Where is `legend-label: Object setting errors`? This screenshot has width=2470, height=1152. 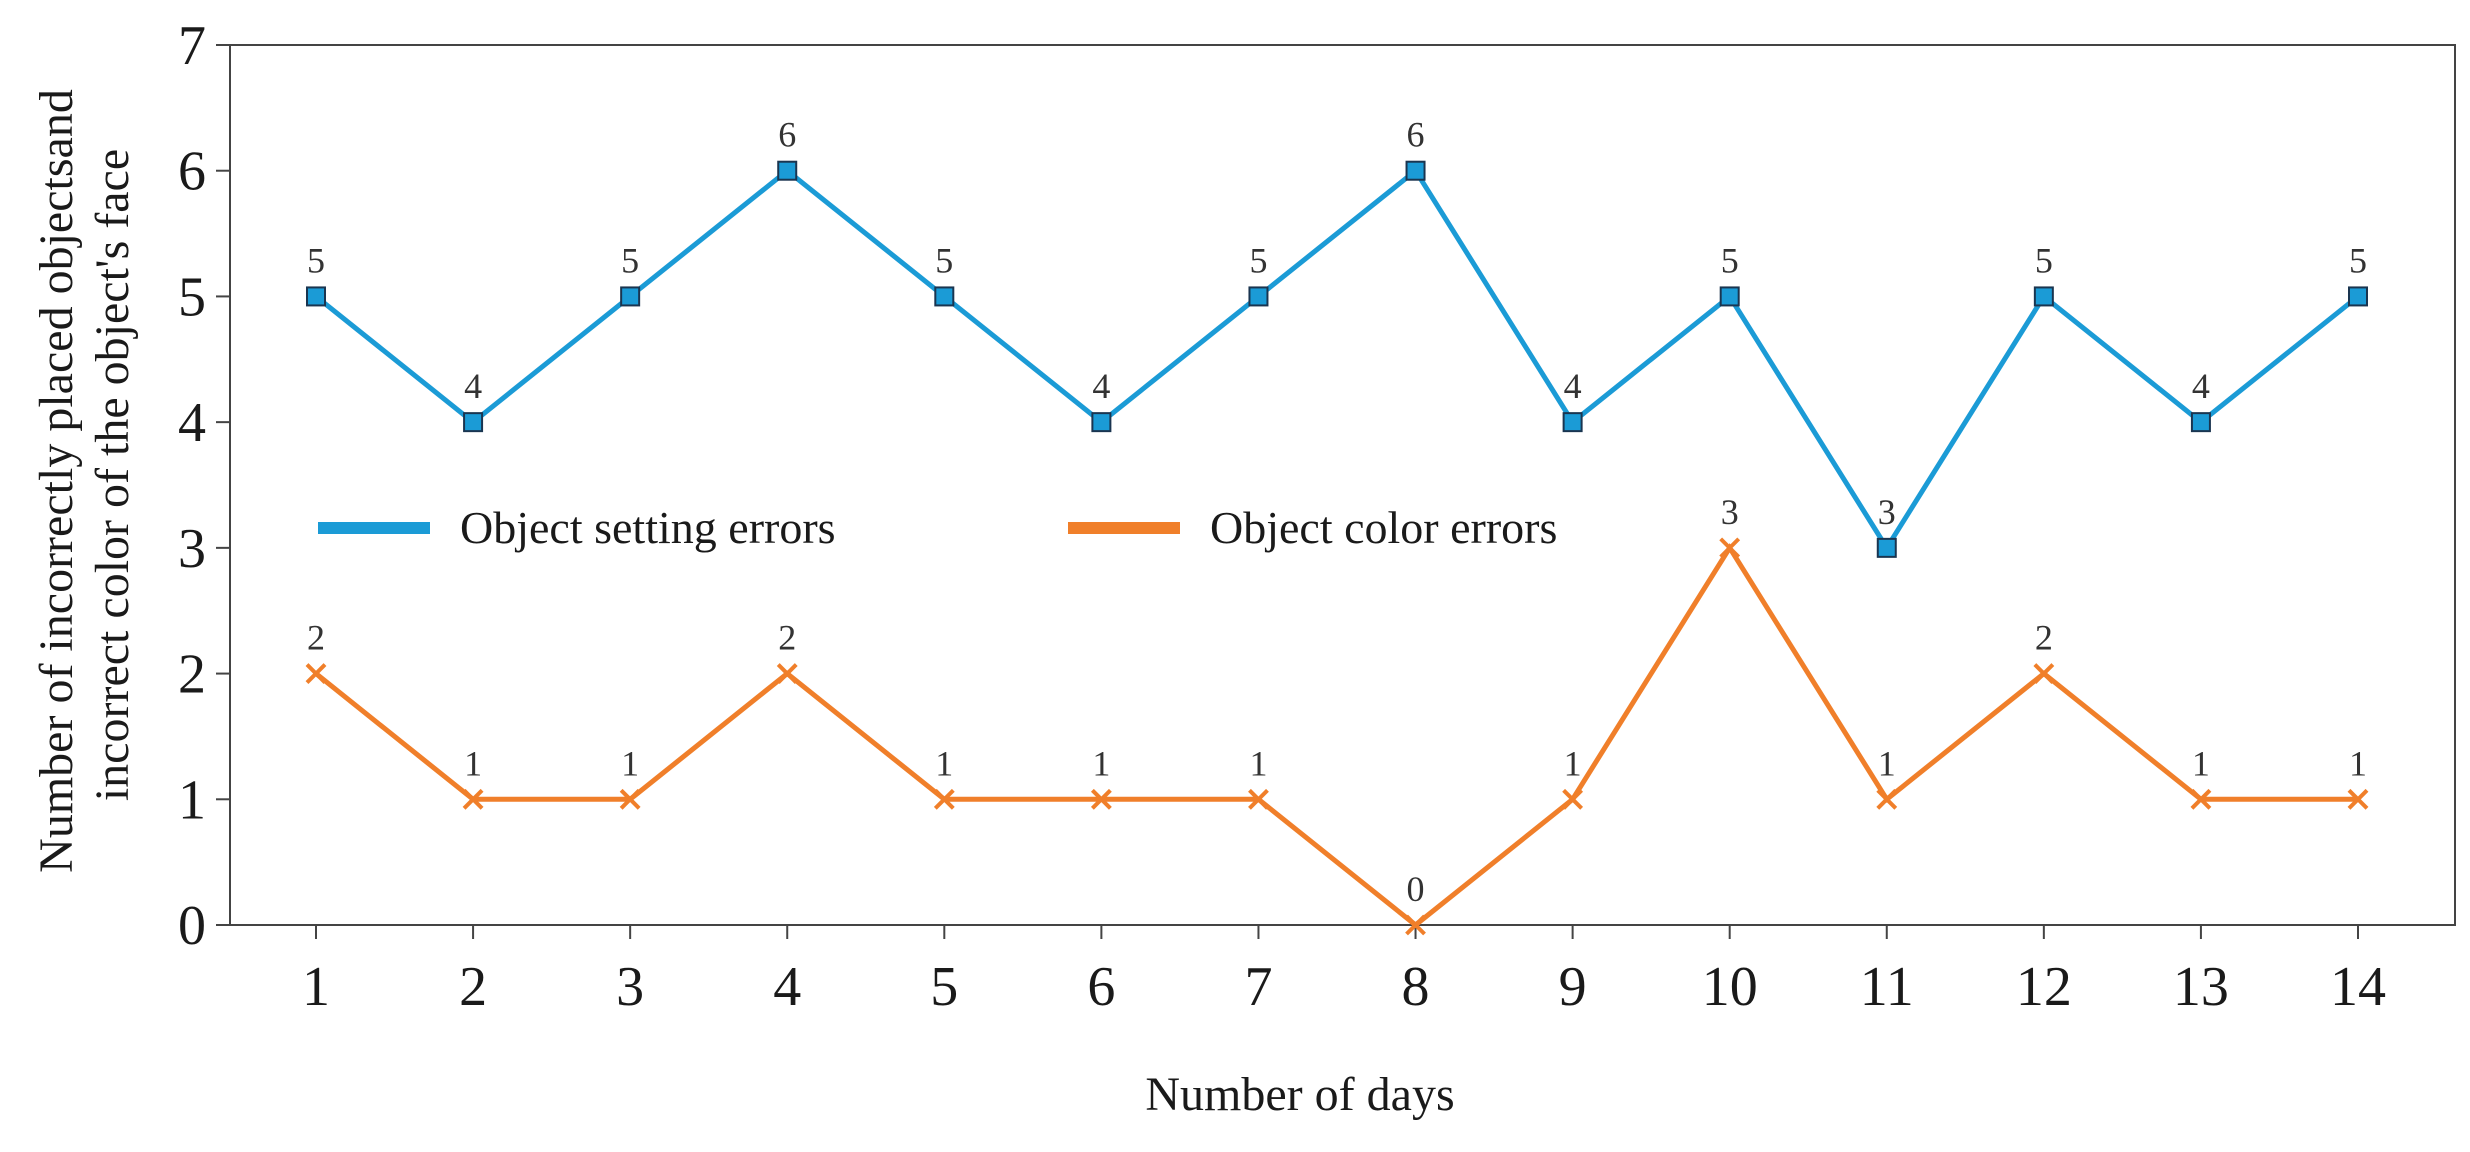
legend-label: Object setting errors is located at coordinates (648, 527).